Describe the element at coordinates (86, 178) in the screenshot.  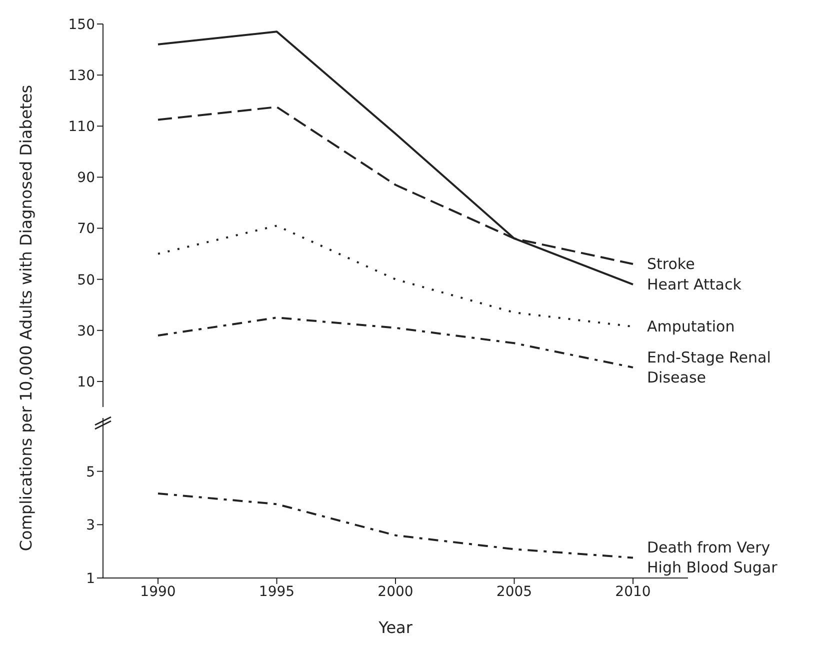
I see `y-tick-label: 90` at that location.